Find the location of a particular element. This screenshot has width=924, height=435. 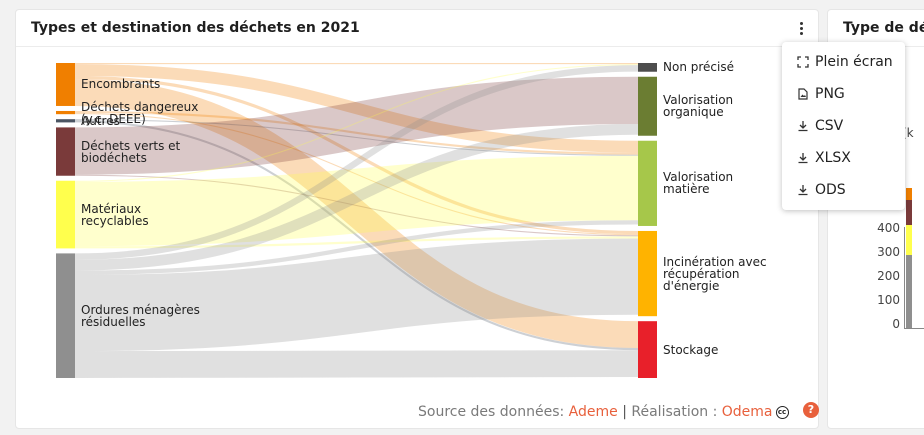

menu-item-label: CSV is located at coordinates (829, 126).